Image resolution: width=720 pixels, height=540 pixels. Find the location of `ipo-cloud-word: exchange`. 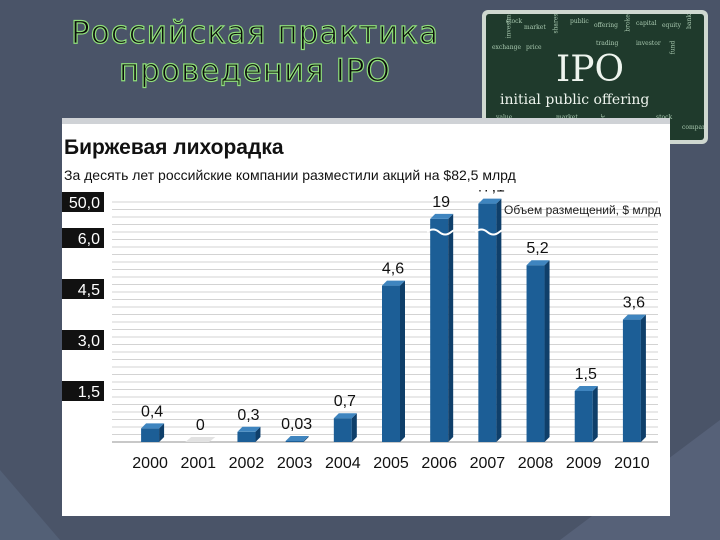

ipo-cloud-word: exchange is located at coordinates (506, 47).